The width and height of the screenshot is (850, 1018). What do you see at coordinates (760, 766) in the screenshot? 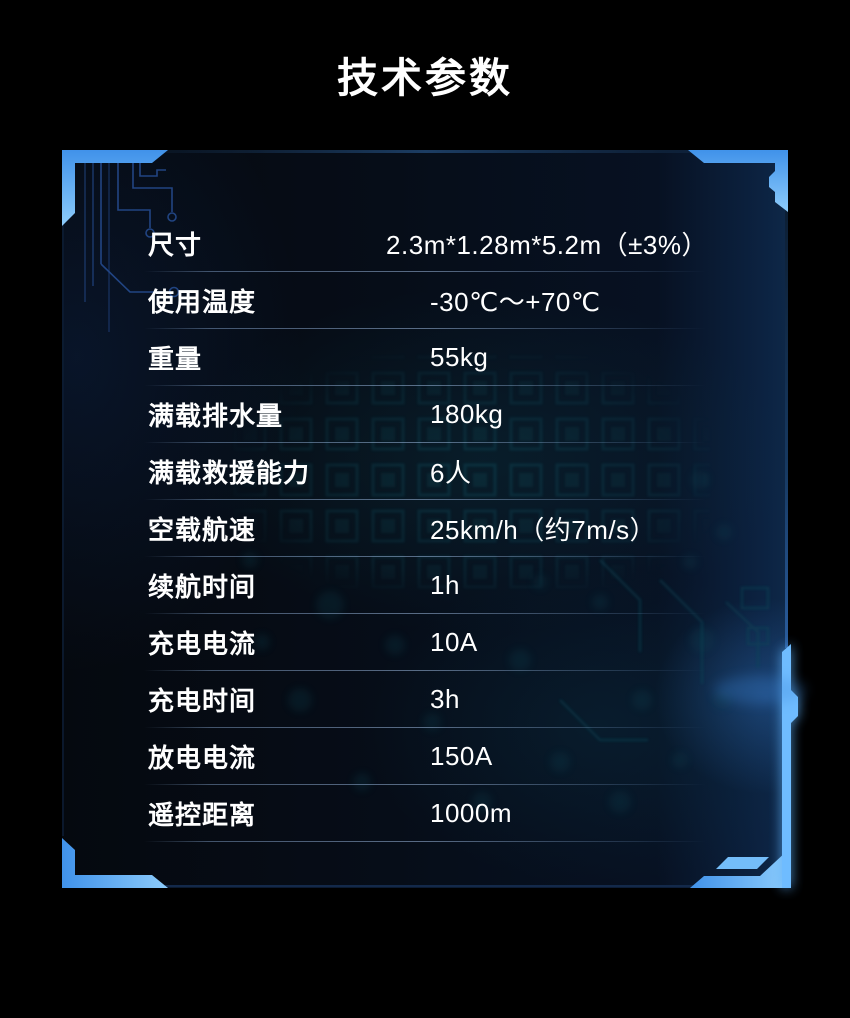
I see `frame-right-glow-segment` at bounding box center [760, 766].